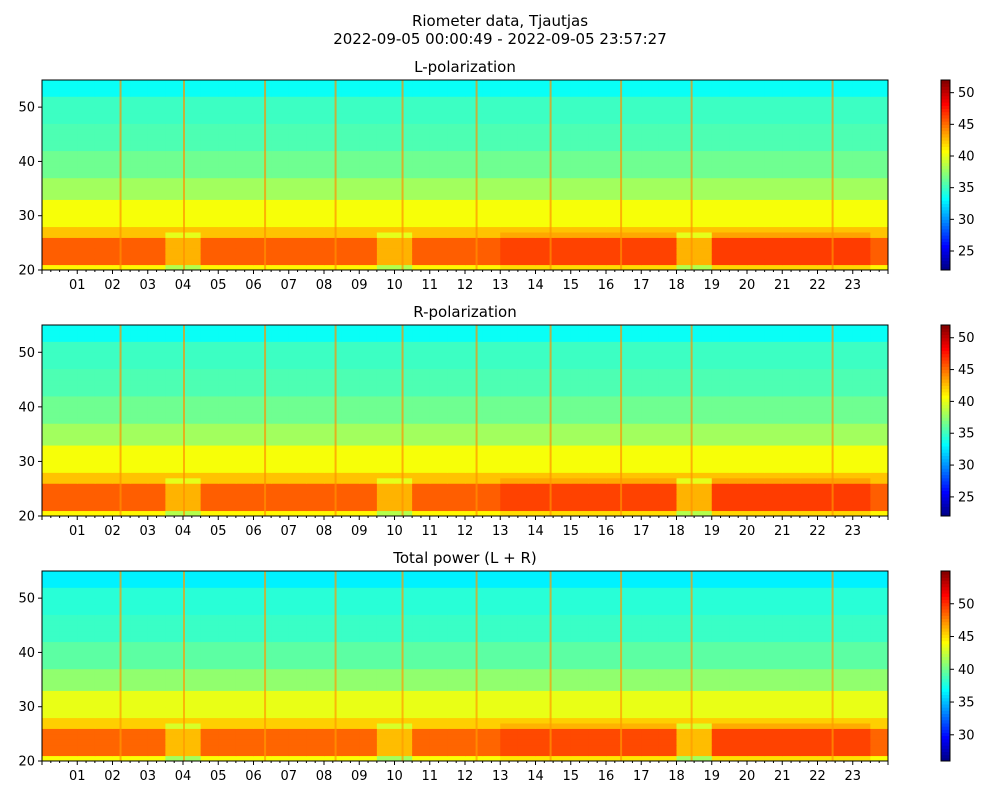 This screenshot has height=800, width=1000. I want to click on x-tick-label: 02, so click(112, 531).